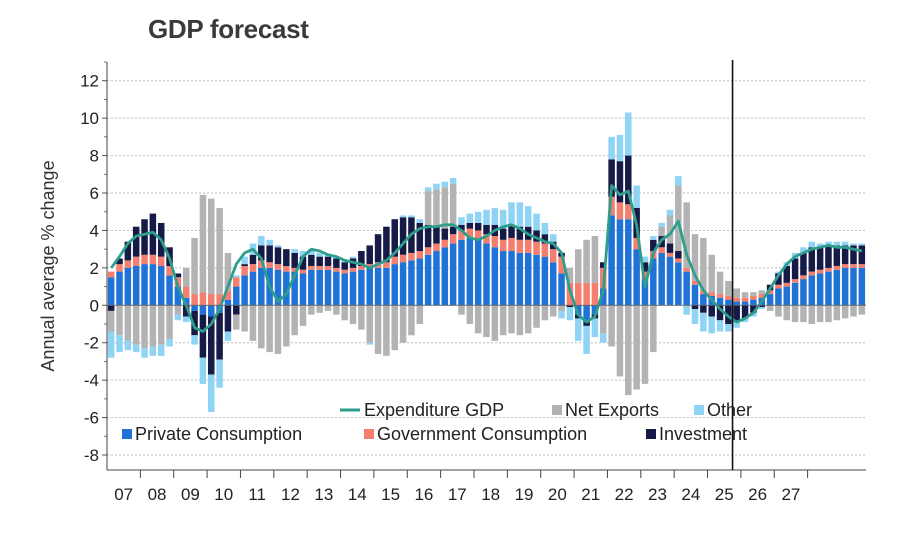 This screenshot has height=539, width=900. I want to click on y-axis-label: Annual average % change, so click(48, 265).